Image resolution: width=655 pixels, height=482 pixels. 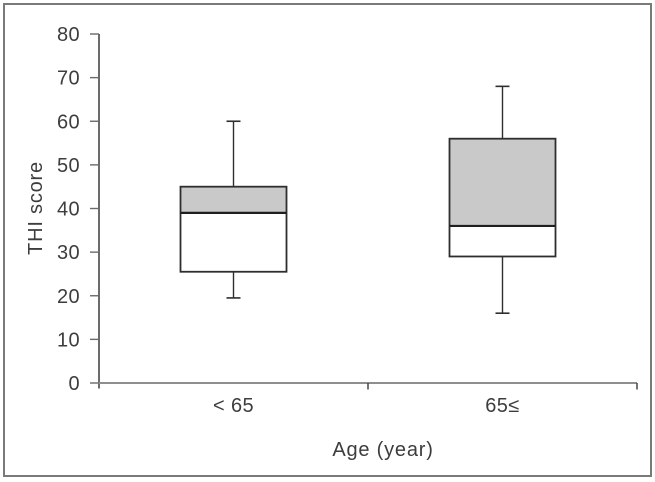 I want to click on x-axis-title: Age (year), so click(x=382, y=450).